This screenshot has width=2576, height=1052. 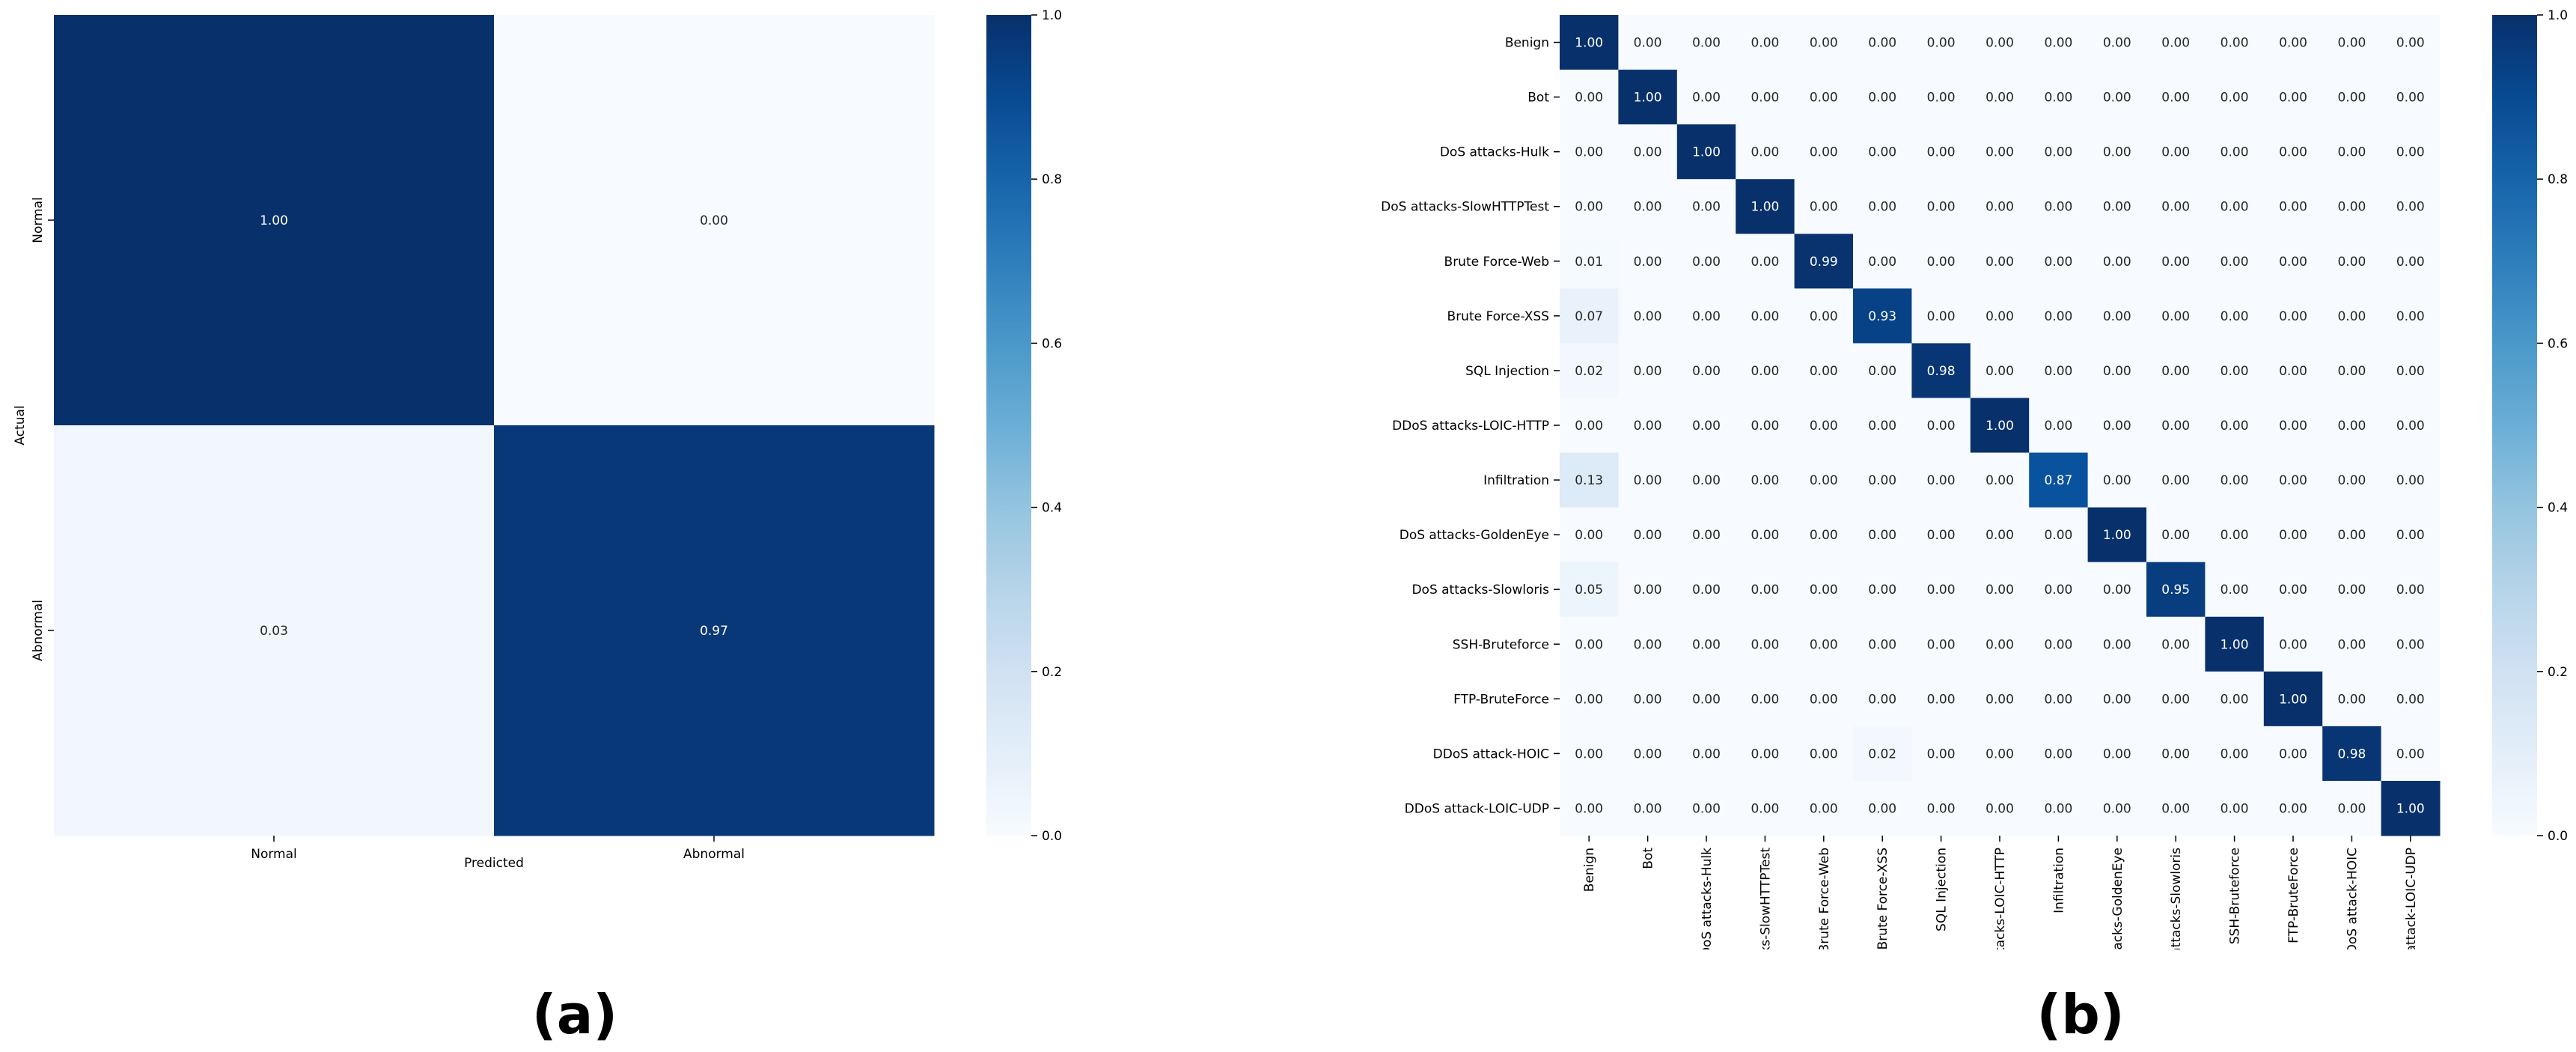 What do you see at coordinates (1706, 152) in the screenshot?
I see `cell-value-label: 1.00` at bounding box center [1706, 152].